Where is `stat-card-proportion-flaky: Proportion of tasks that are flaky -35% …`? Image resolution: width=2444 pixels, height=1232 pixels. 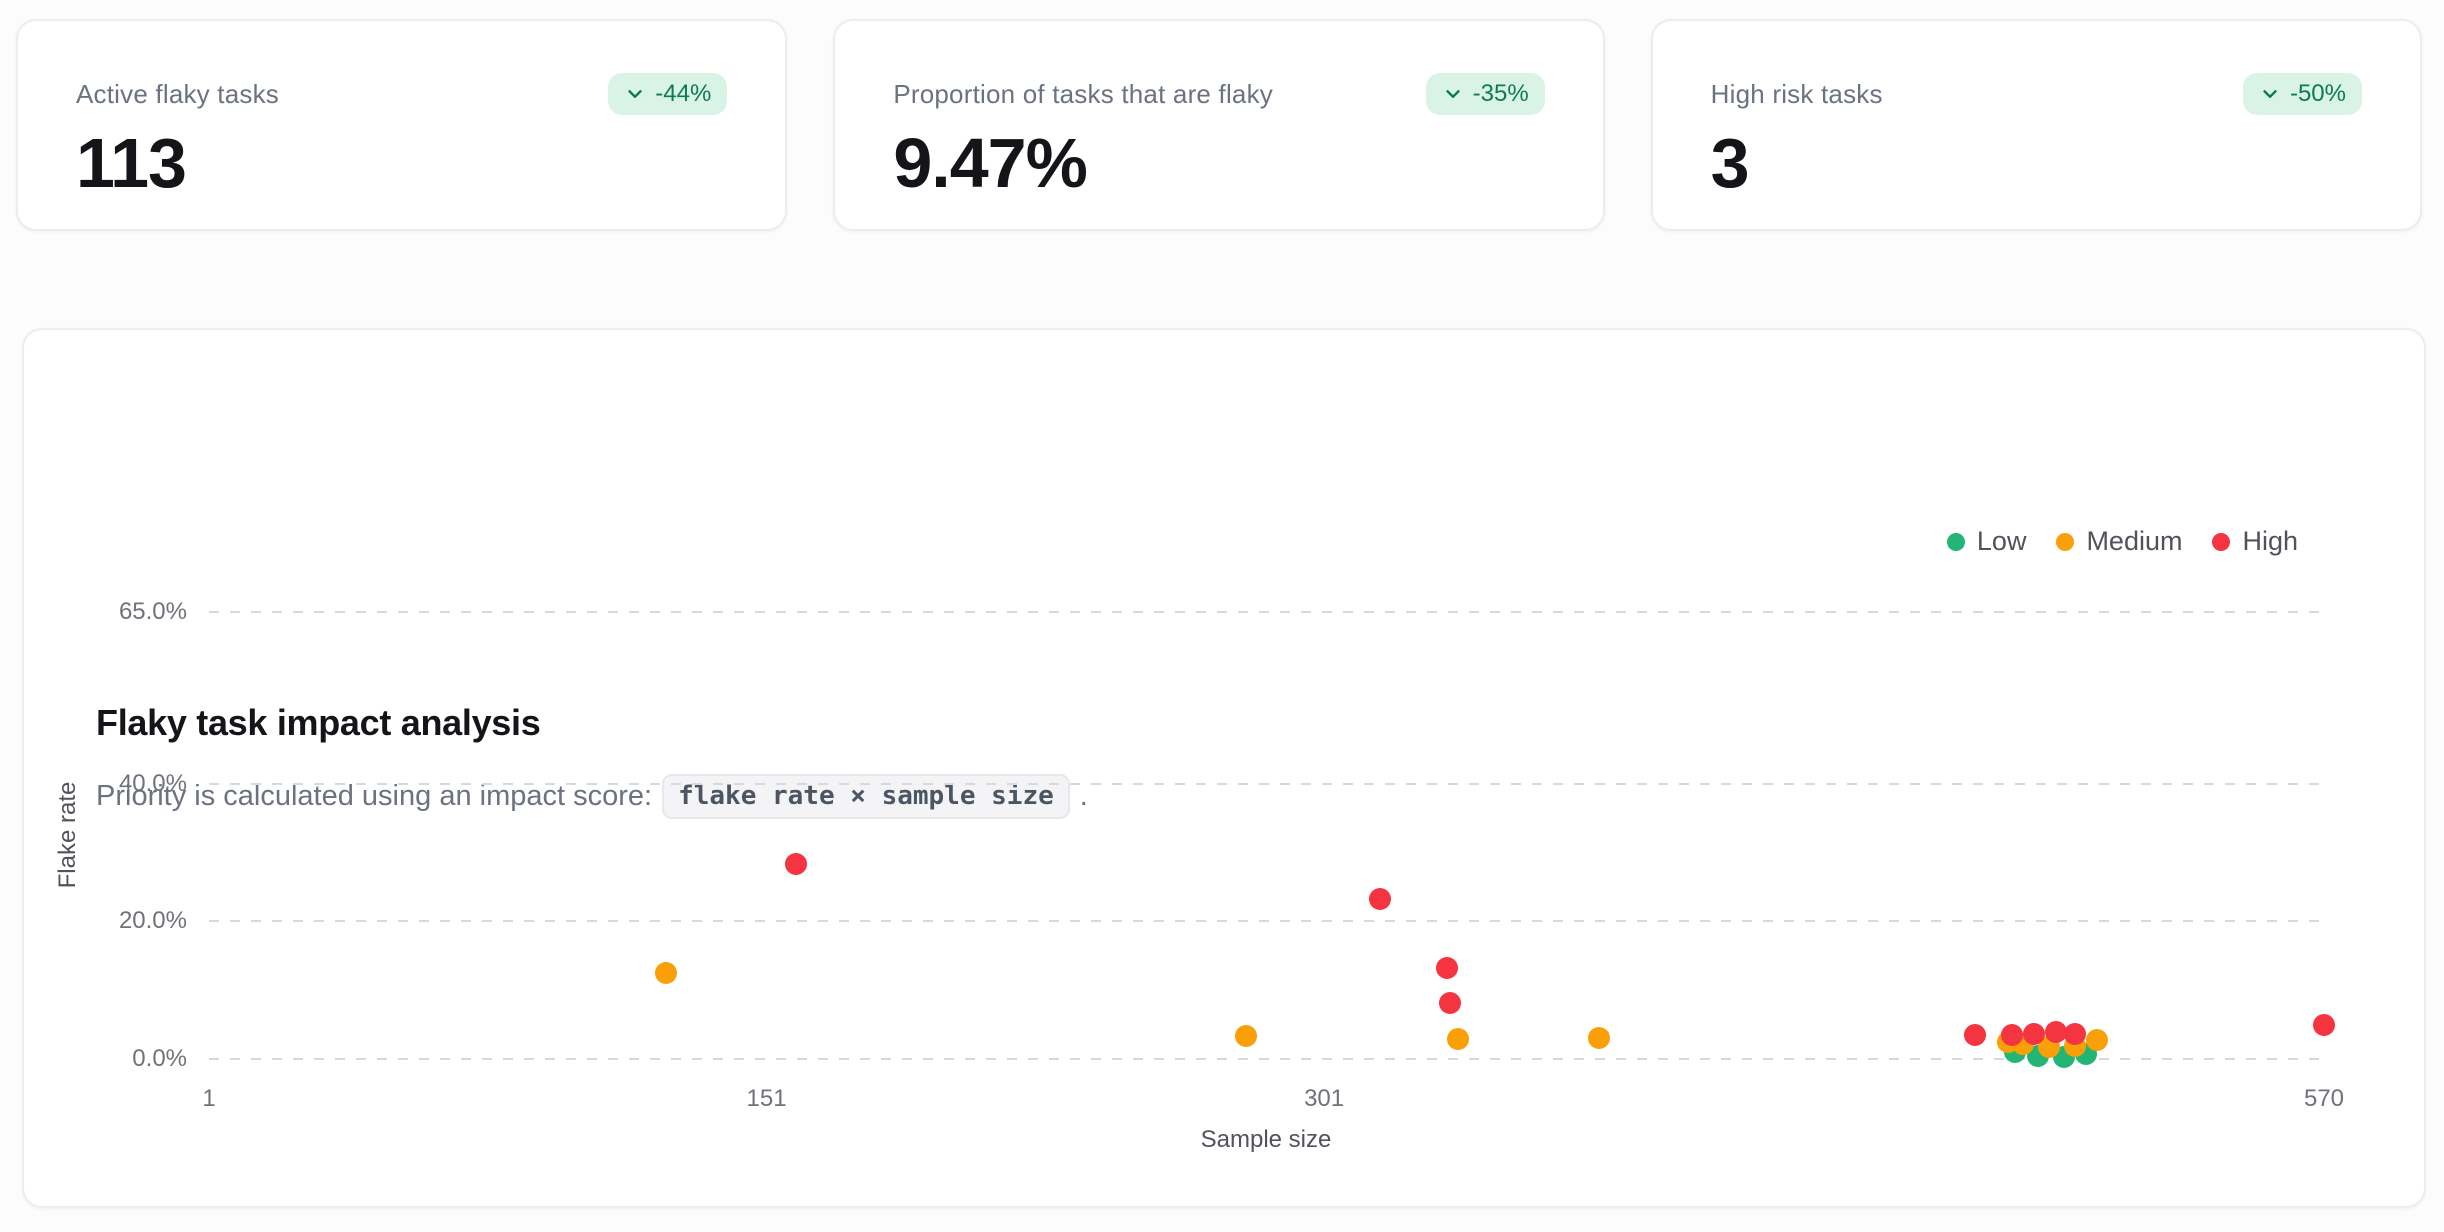
stat-card-proportion-flaky: Proportion of tasks that are flaky -35% … is located at coordinates (1219, 125).